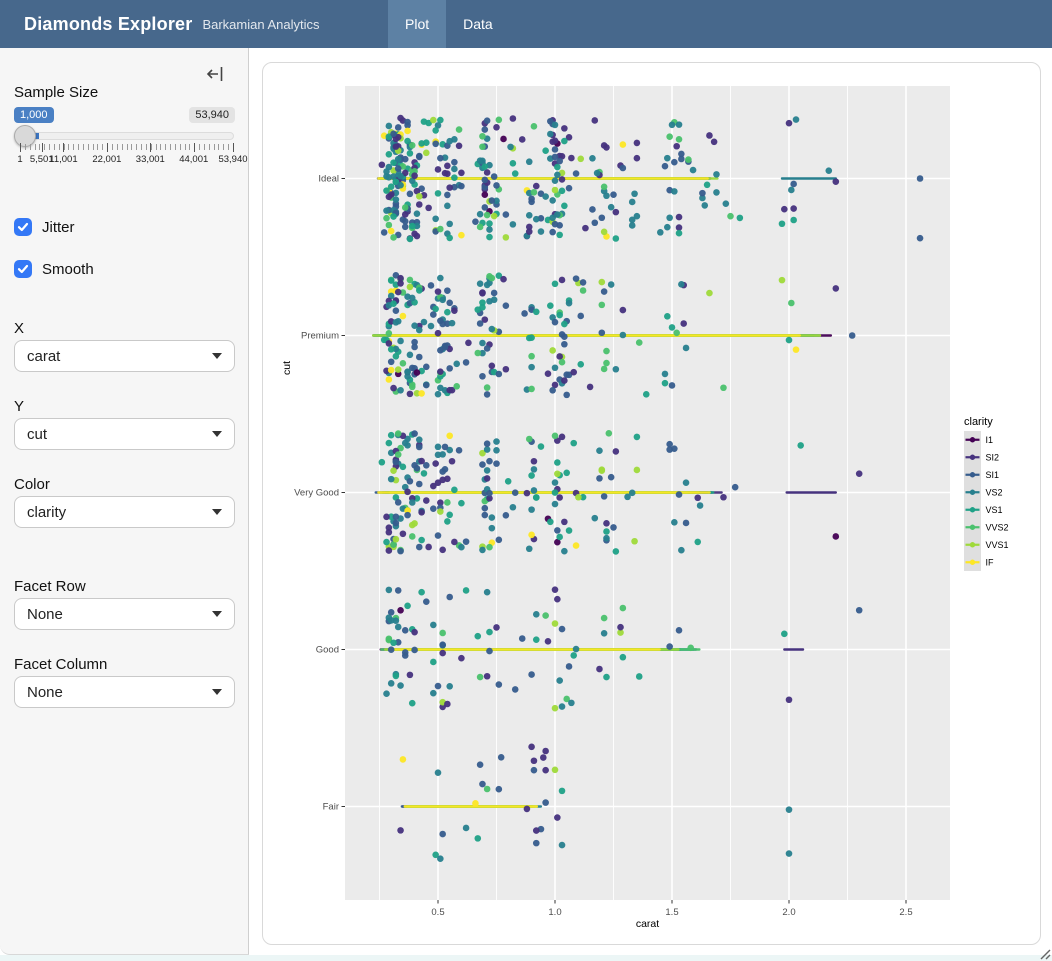 The image size is (1052, 961). I want to click on legend-label: I1, so click(990, 440).